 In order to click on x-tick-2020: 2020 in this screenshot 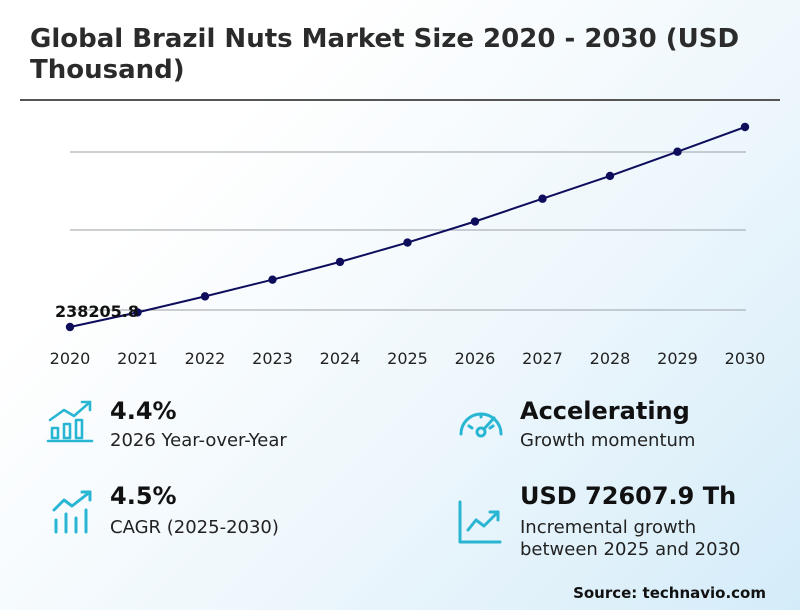, I will do `click(70, 358)`.